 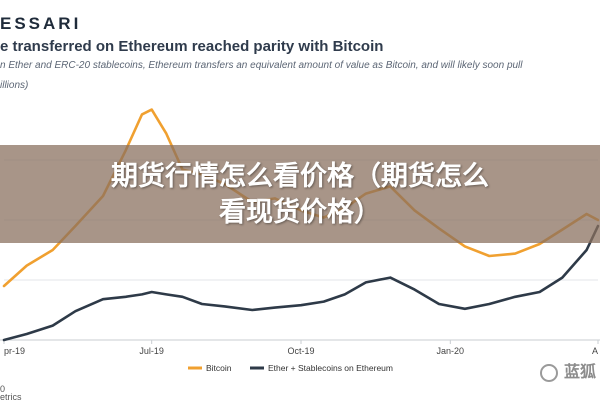 What do you see at coordinates (300, 212) in the screenshot?
I see `overlay-headline-line2: 看现货价格）` at bounding box center [300, 212].